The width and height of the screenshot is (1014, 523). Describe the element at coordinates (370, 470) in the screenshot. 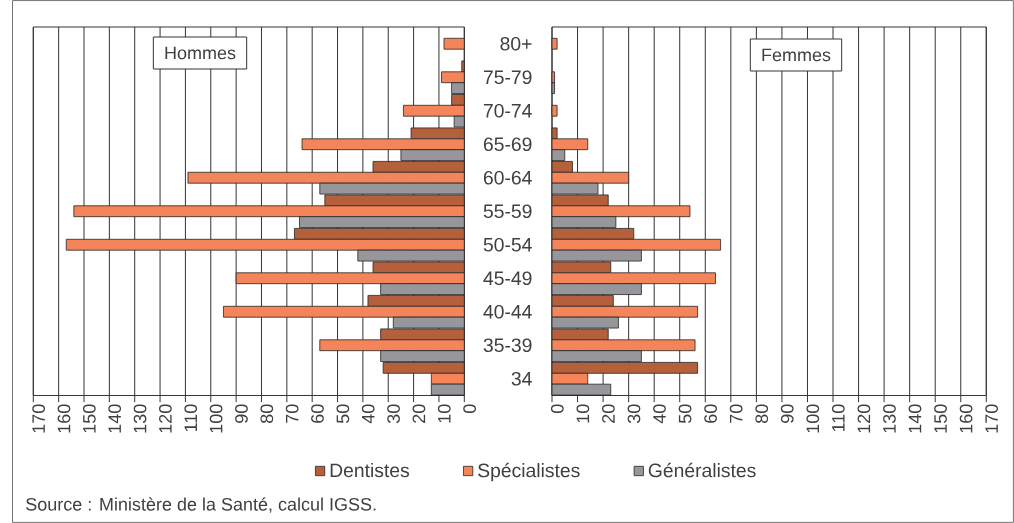

I see `legend-label: Dentistes` at that location.